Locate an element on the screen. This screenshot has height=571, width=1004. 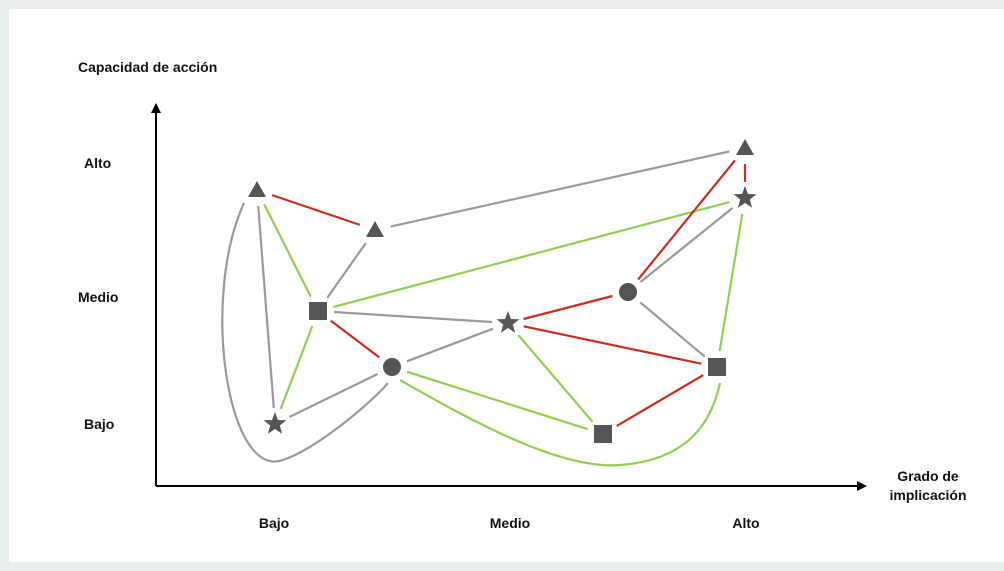
link-sq2-sq3 is located at coordinates (660, 400).